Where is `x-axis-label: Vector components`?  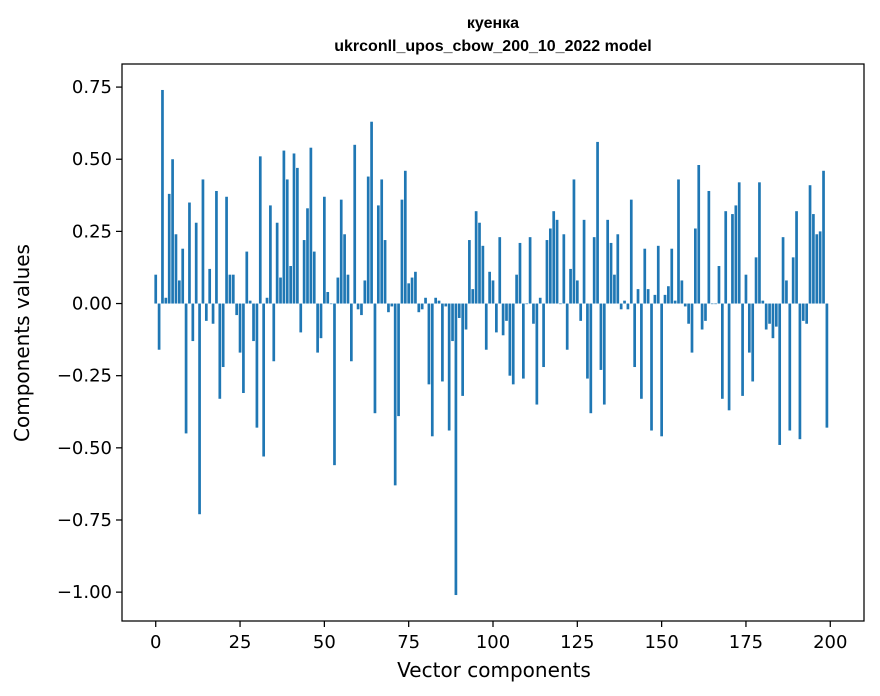
x-axis-label: Vector components is located at coordinates (494, 670).